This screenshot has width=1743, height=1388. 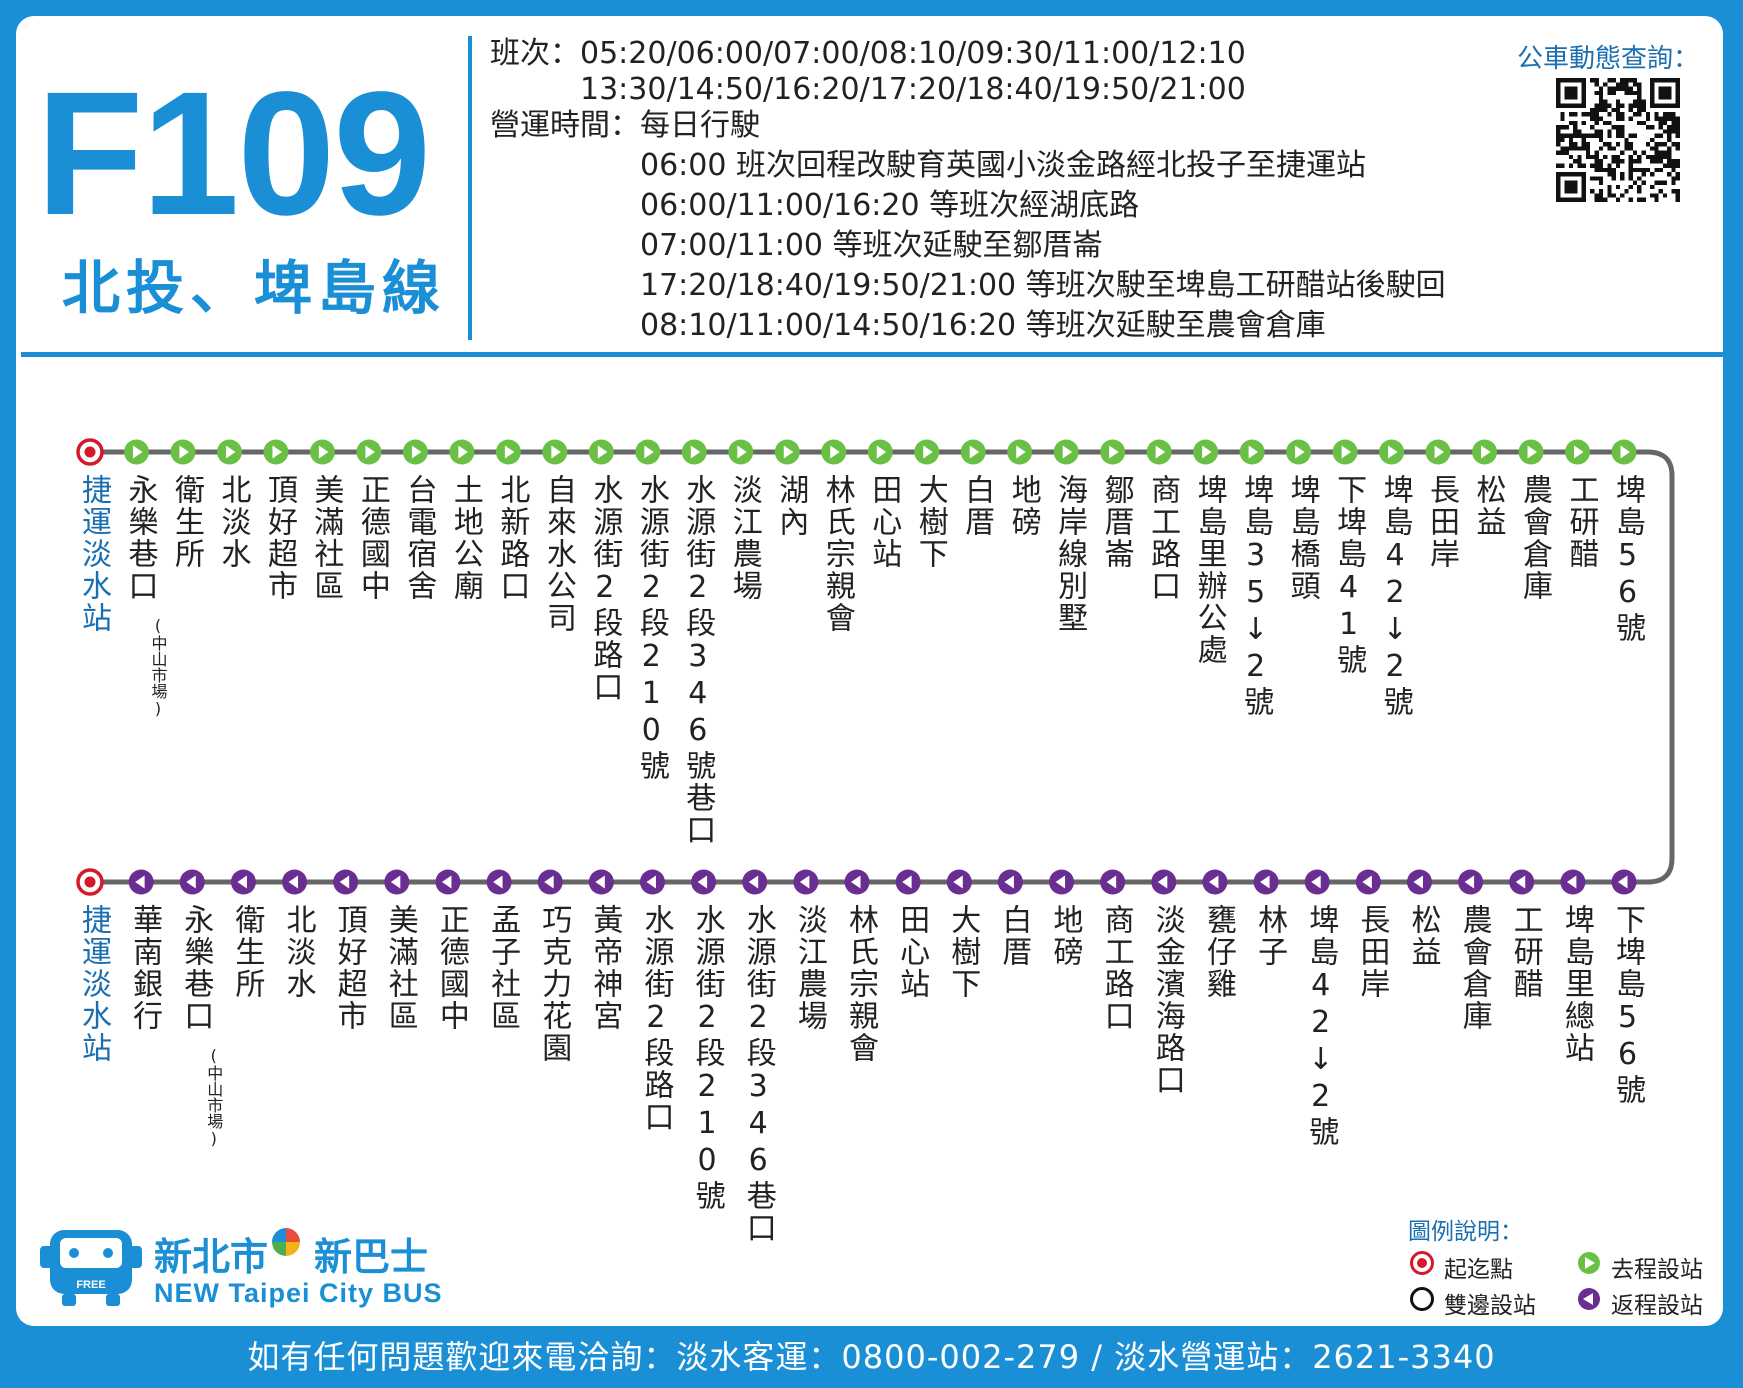 I want to click on outbound-stop-note: (中山市場), so click(x=158, y=667).